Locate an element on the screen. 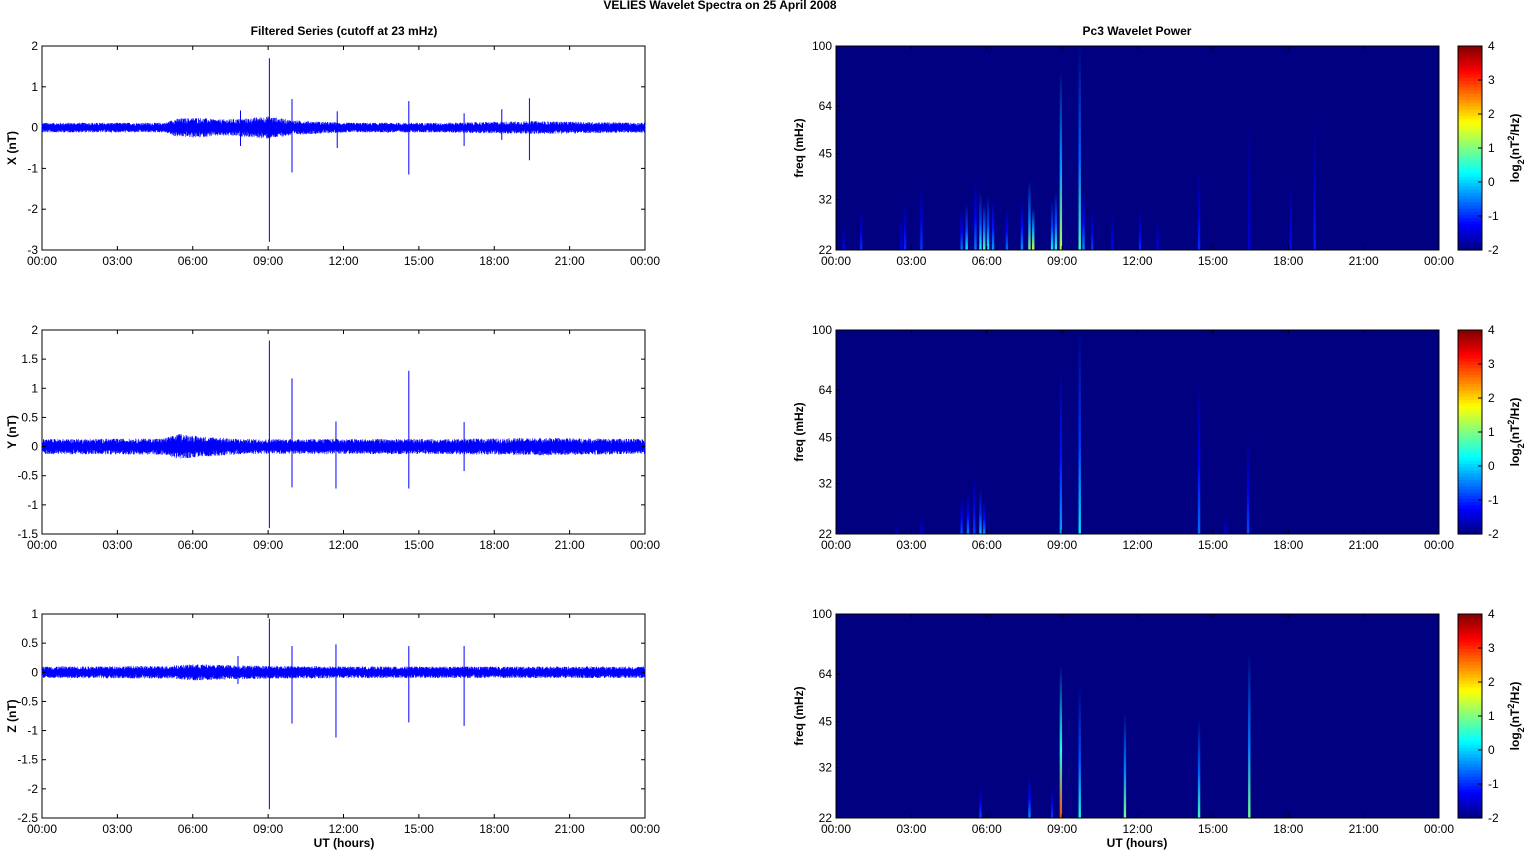  ytick-label: -1 is located at coordinates (32, 731).